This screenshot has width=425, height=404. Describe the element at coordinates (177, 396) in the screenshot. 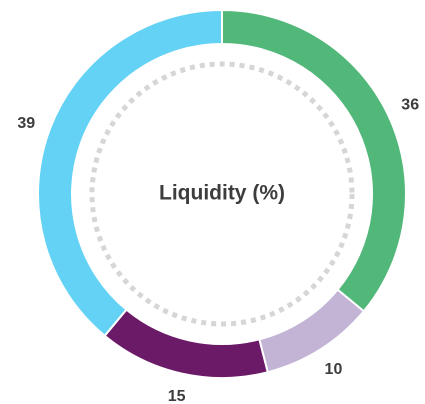

I see `value-label: 15` at that location.